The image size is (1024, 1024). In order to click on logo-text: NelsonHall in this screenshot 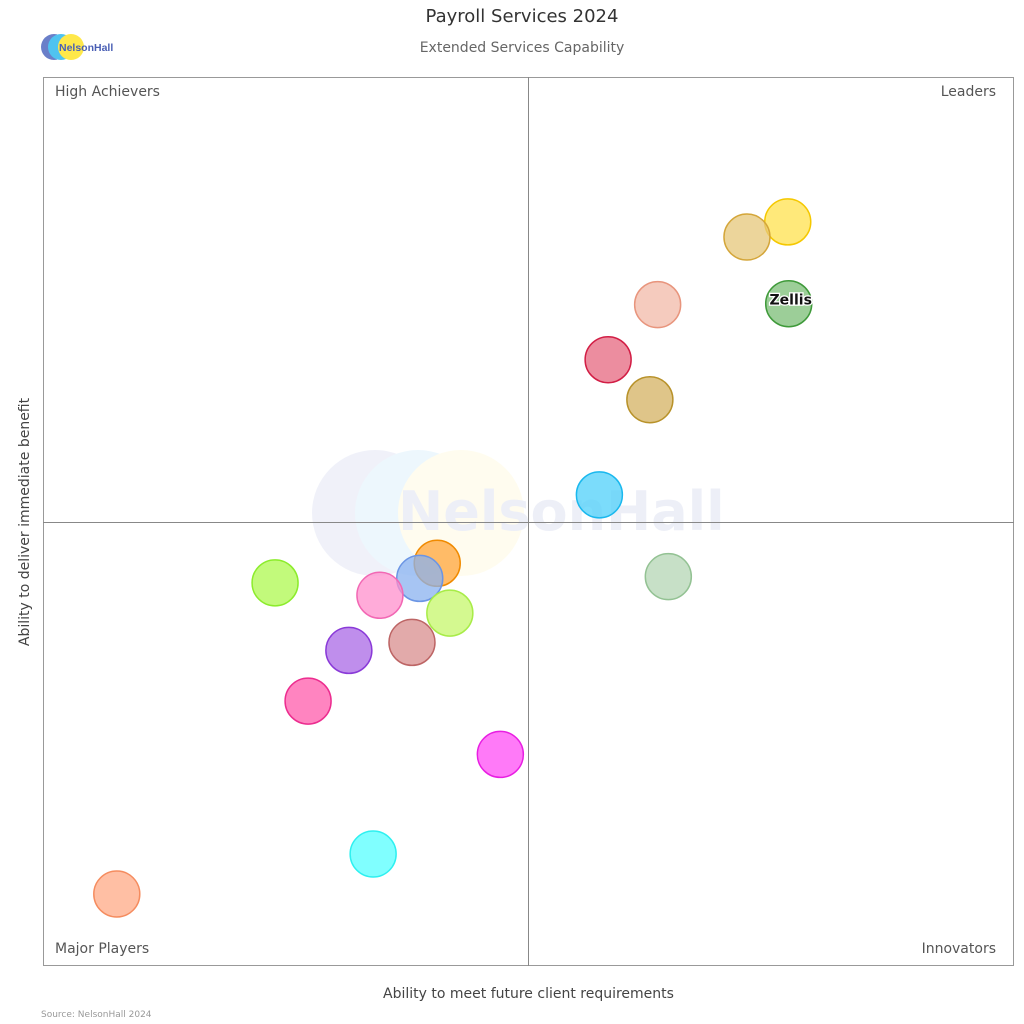, I will do `click(86, 48)`.